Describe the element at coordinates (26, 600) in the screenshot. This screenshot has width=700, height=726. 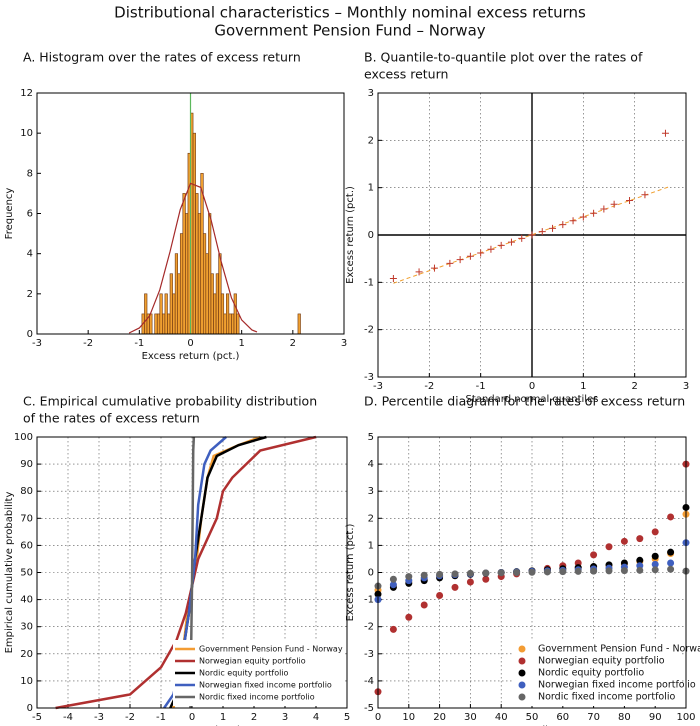
I see `y-tick-label: 40` at that location.